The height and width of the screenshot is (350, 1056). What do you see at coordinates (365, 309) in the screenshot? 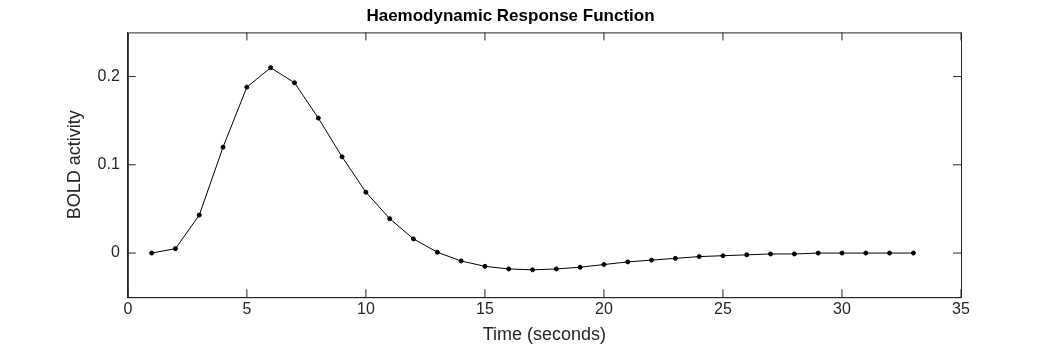
I see `x-tick-label: 10` at bounding box center [365, 309].